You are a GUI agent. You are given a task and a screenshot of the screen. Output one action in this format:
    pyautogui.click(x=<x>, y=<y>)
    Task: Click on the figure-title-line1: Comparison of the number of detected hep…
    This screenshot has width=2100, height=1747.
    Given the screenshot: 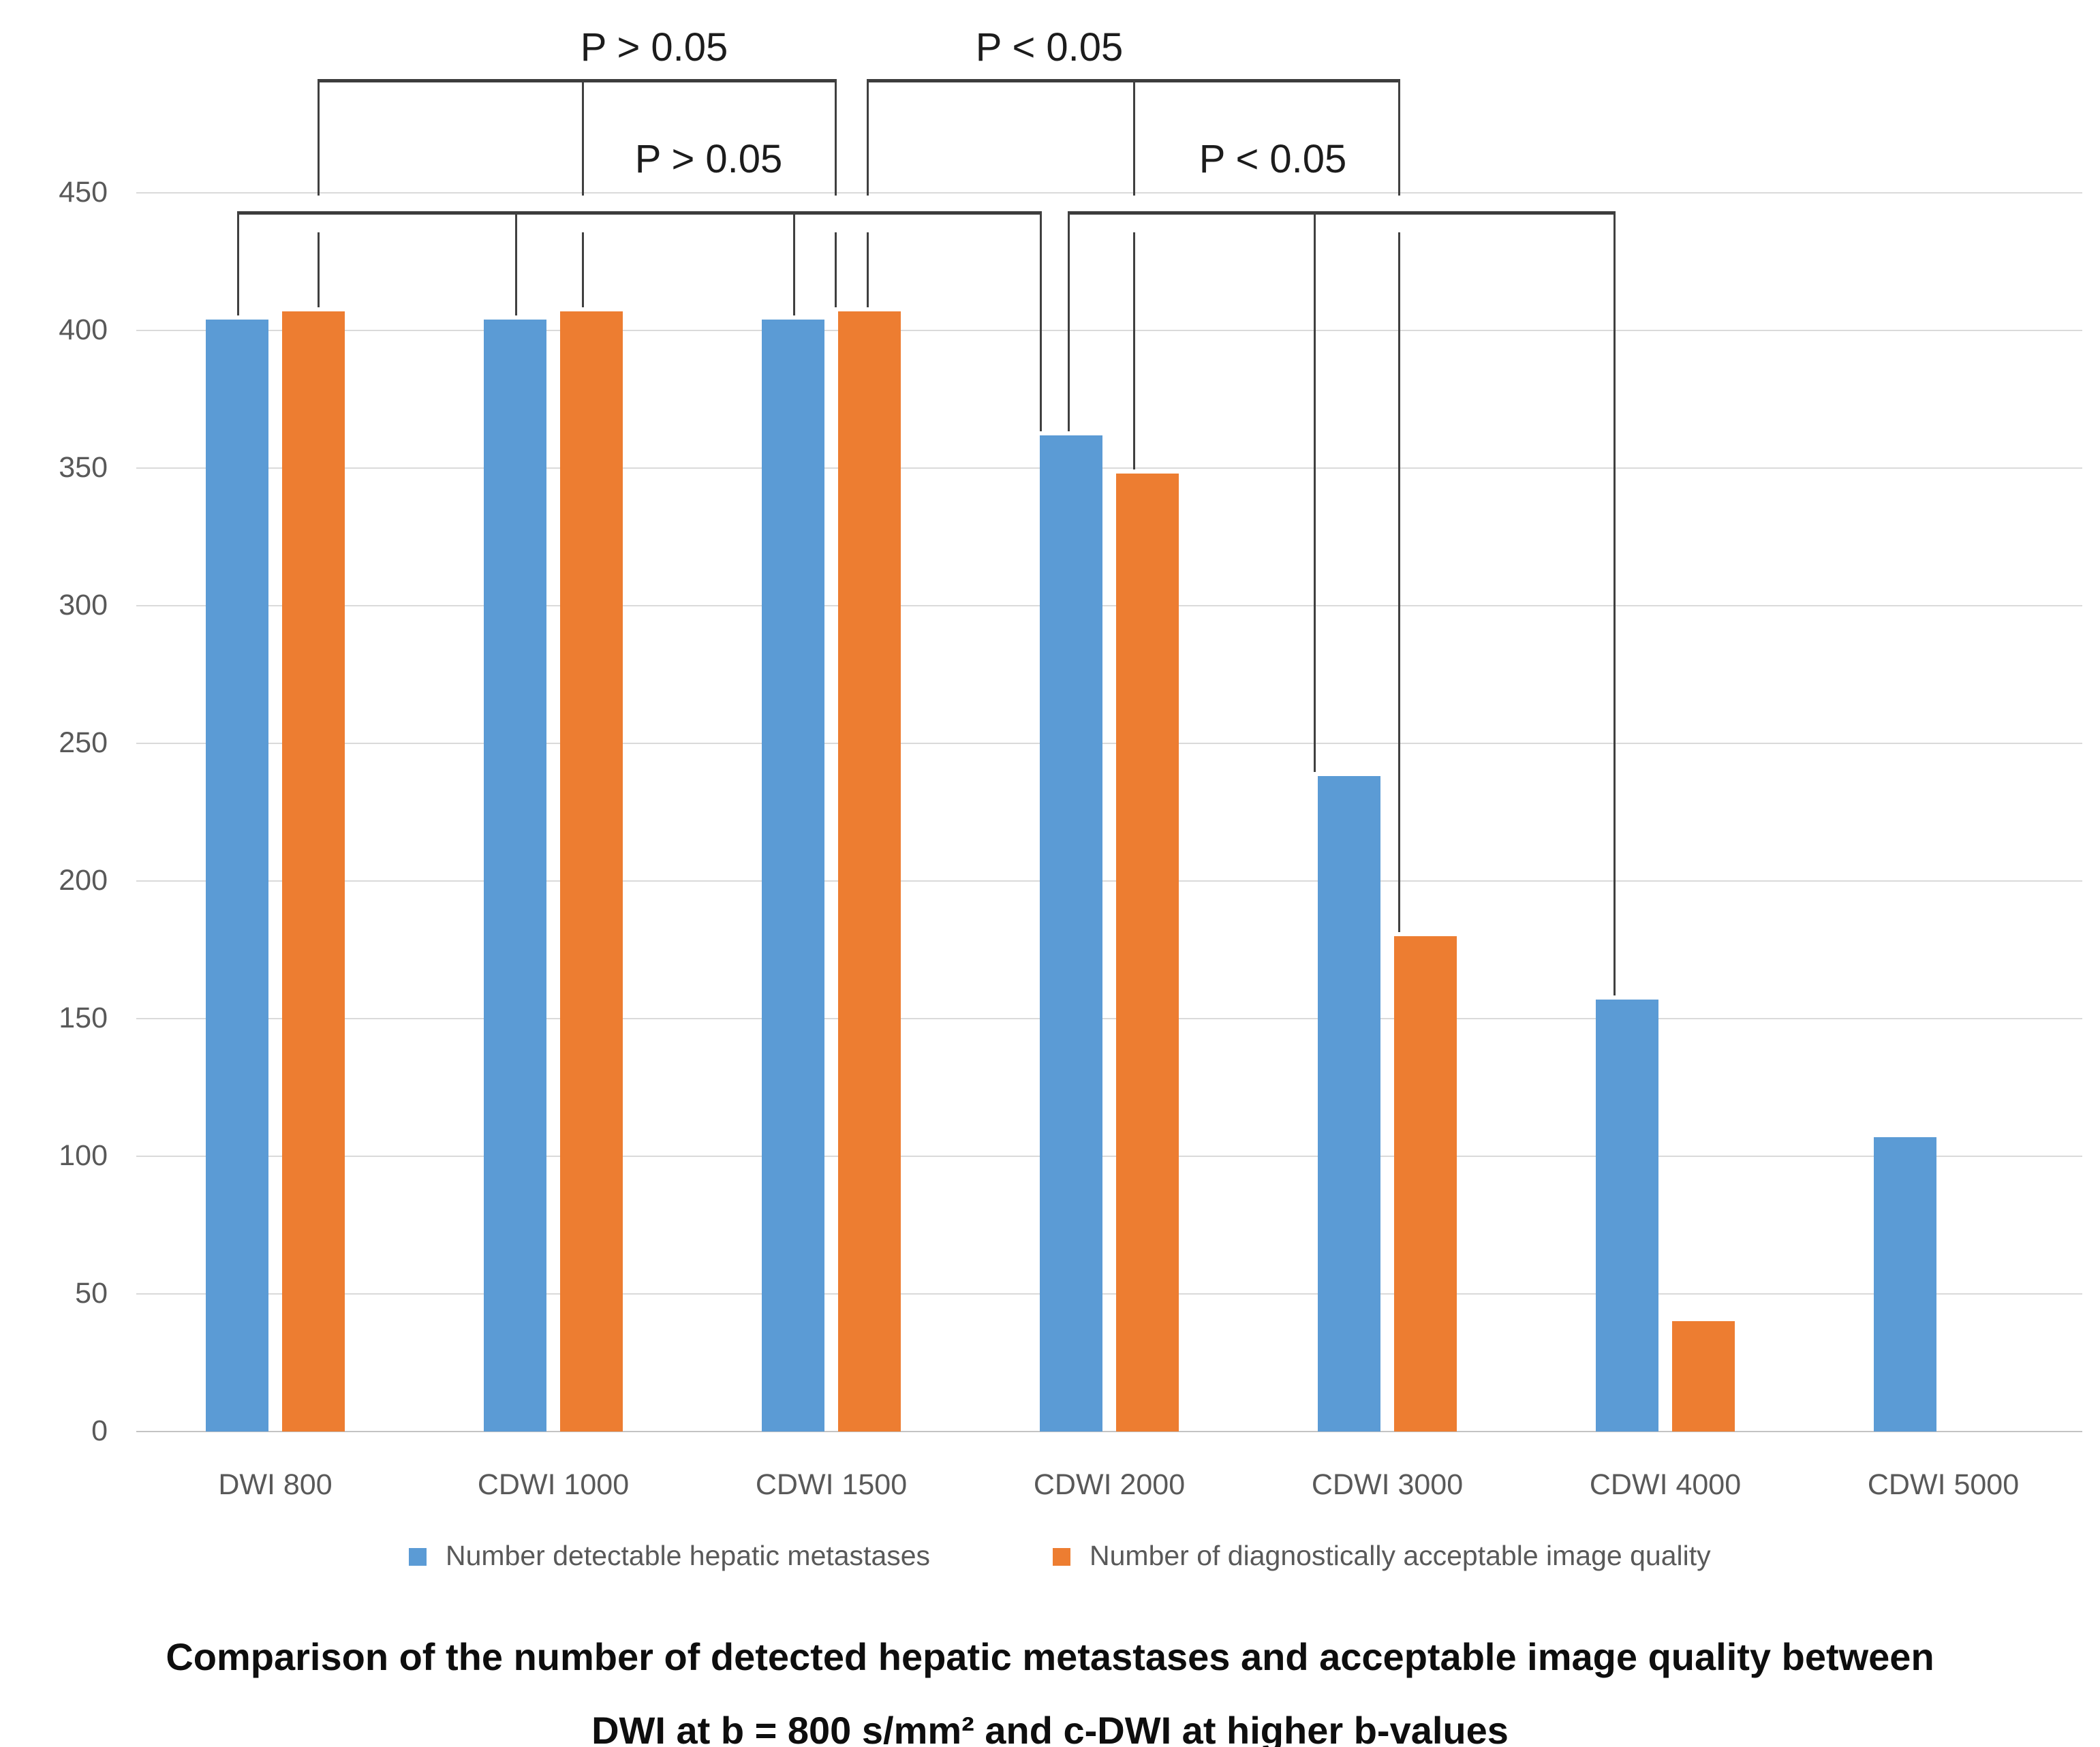 What is the action you would take?
    pyautogui.click(x=1050, y=1656)
    